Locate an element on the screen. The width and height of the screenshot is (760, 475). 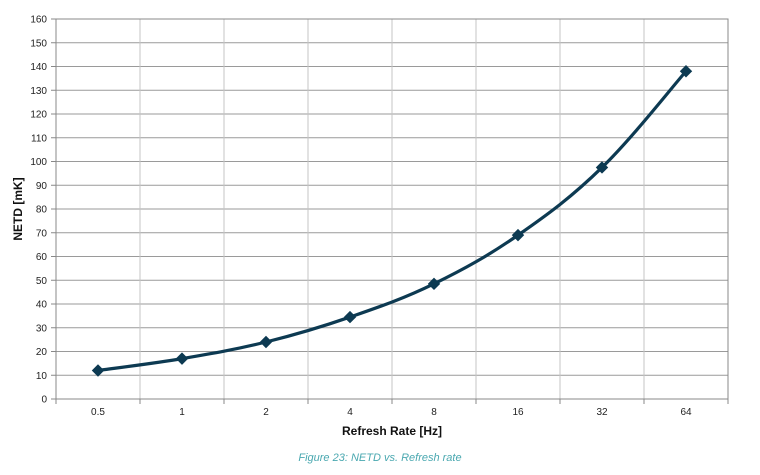
y-axis-title: NETD [mK] is located at coordinates (18, 208).